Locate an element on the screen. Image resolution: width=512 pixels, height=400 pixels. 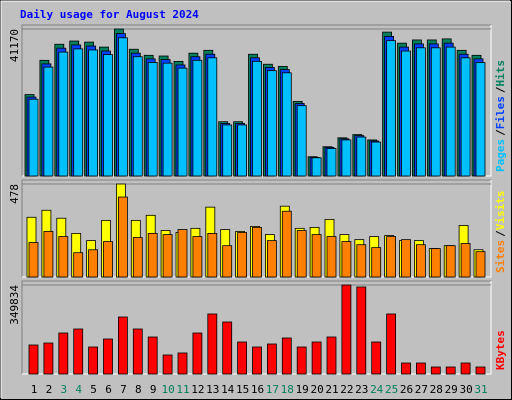
x-tick-label: 12 is located at coordinates (197, 389).